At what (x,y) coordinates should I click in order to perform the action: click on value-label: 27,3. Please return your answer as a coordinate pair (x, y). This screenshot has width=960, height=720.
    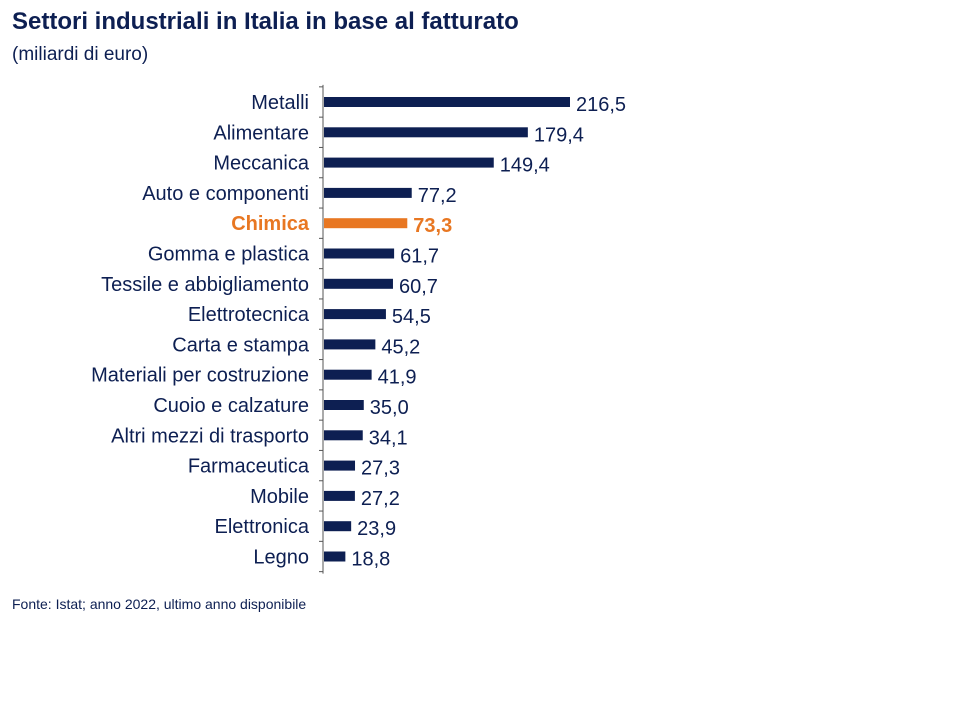
    Looking at the image, I should click on (380, 469).